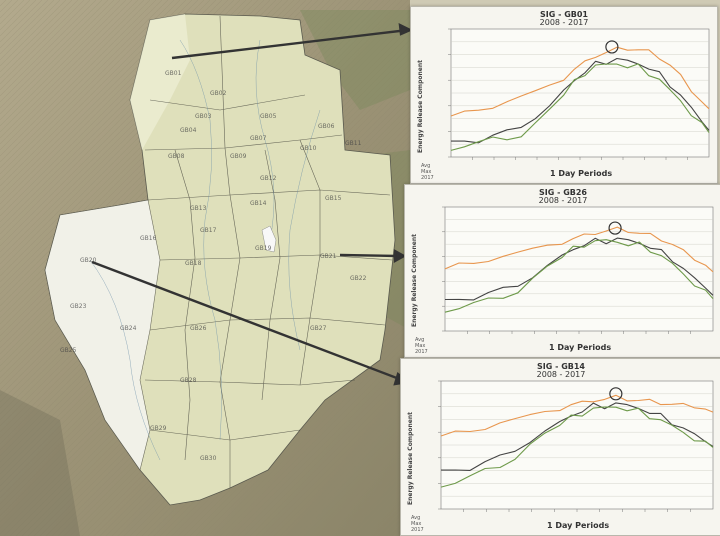  Describe the element at coordinates (188, 380) in the screenshot. I see `subbasin-label: GB28` at that location.